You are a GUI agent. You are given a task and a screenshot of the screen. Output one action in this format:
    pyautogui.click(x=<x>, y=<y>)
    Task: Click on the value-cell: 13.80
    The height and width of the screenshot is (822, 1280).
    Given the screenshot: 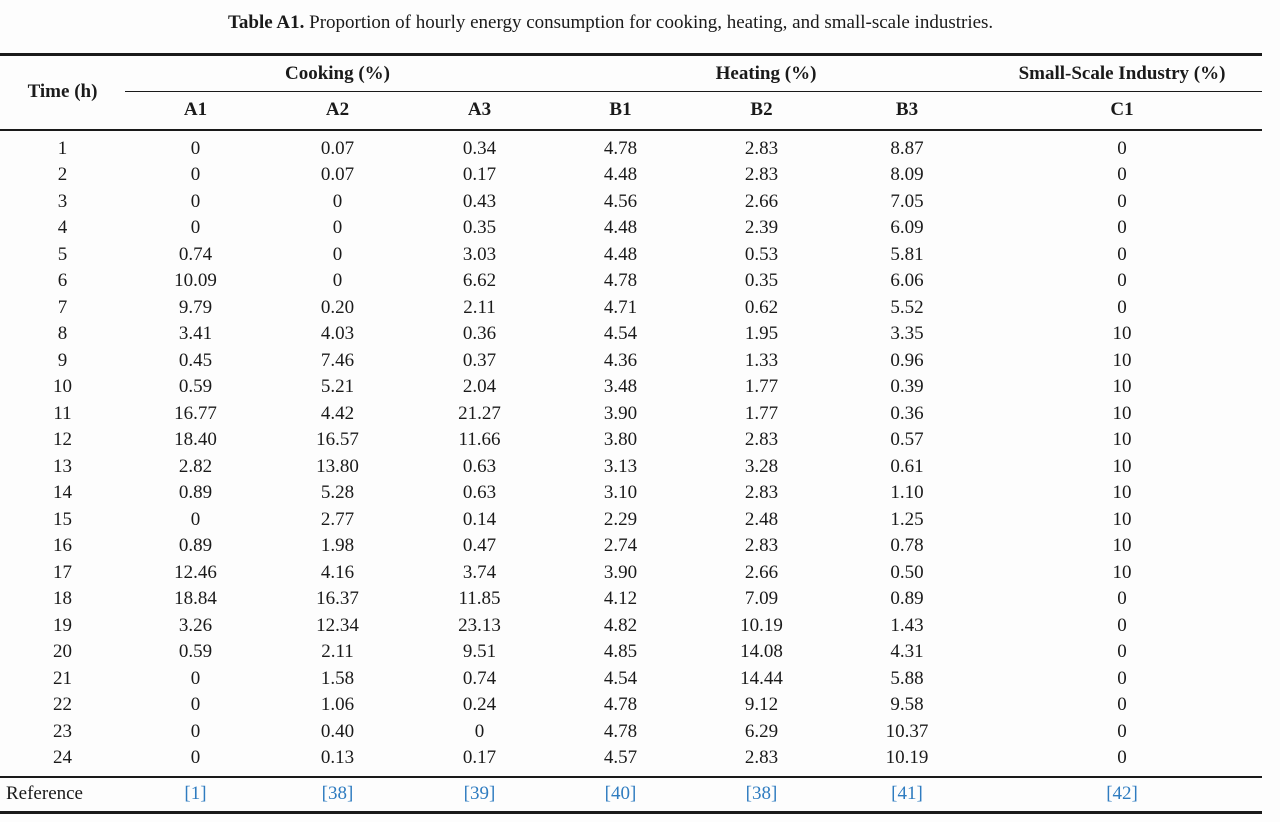 What is the action you would take?
    pyautogui.click(x=337, y=466)
    